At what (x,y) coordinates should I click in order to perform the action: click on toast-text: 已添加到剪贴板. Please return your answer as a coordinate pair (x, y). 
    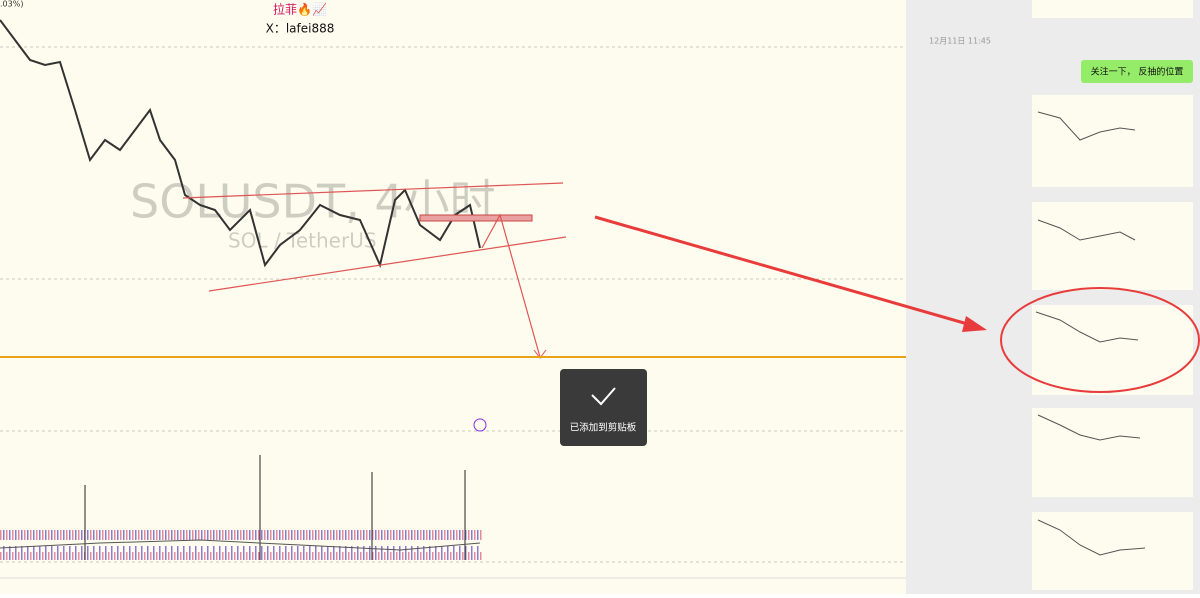
    Looking at the image, I should click on (603, 428).